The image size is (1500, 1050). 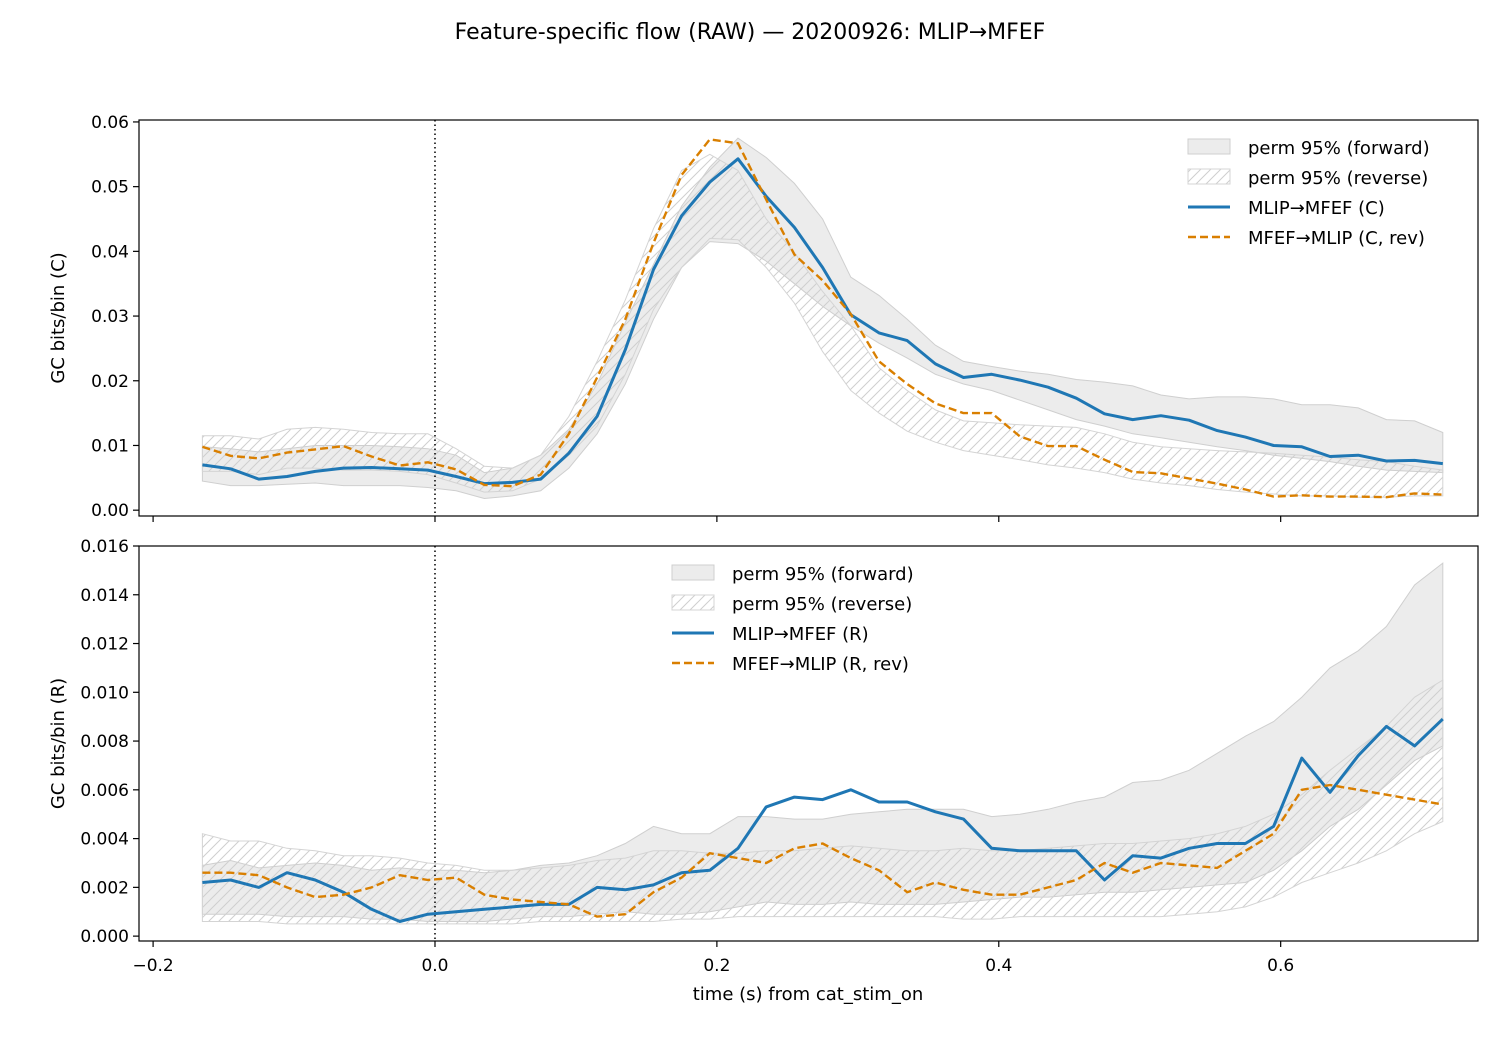 What do you see at coordinates (110, 317) in the screenshot?
I see `y-tick-label: 0.03` at bounding box center [110, 317].